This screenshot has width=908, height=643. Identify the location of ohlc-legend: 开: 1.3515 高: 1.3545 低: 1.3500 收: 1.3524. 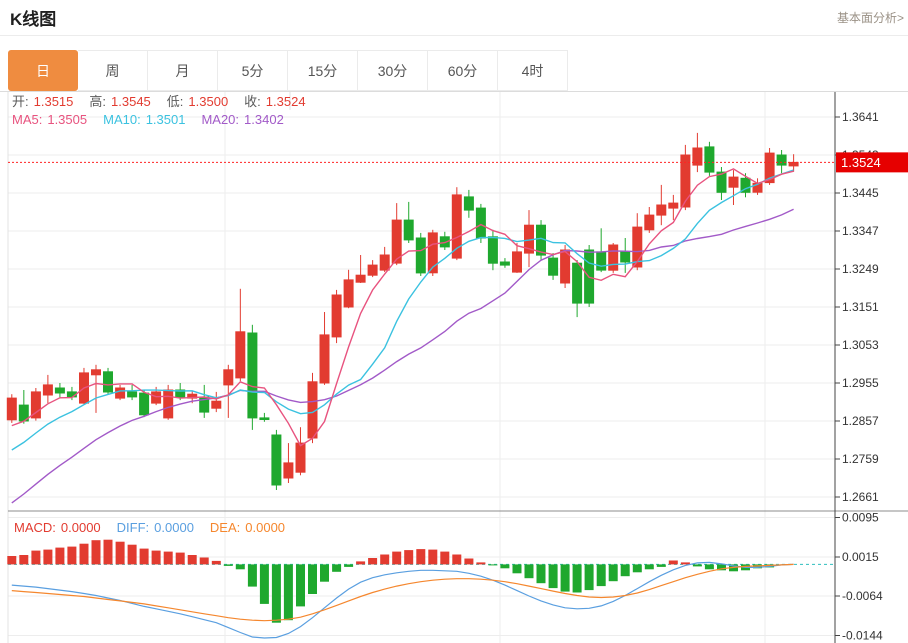
(159, 101).